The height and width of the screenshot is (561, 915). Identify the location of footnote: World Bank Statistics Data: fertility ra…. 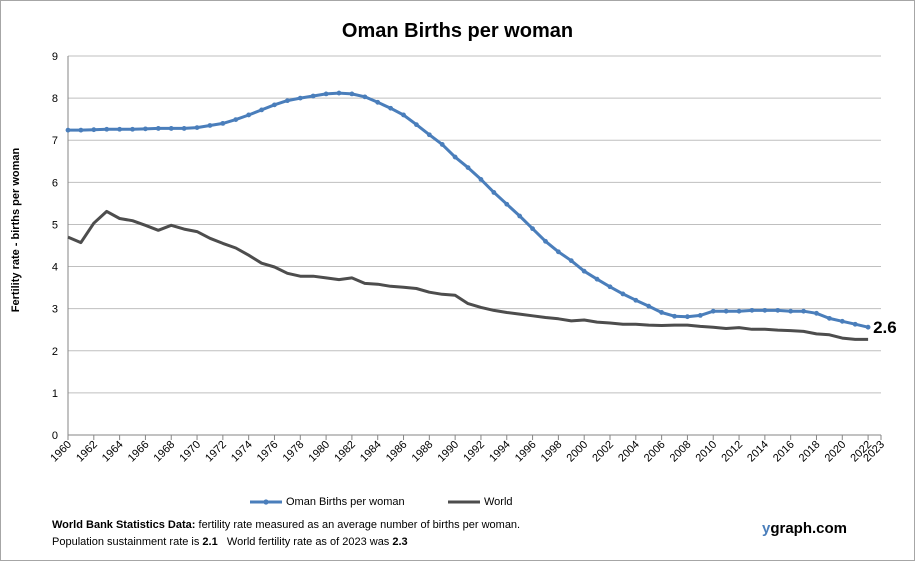
(286, 534).